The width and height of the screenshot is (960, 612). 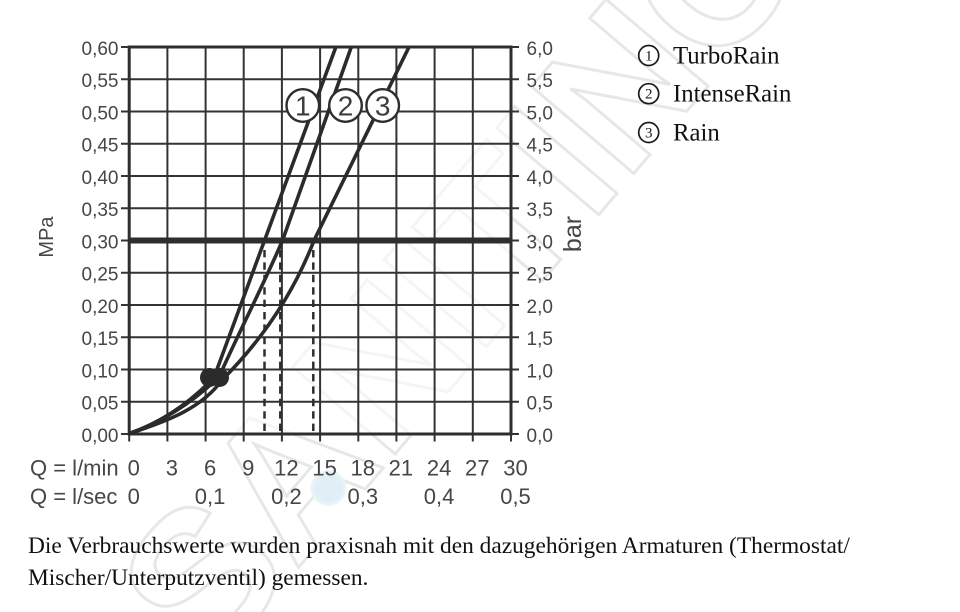 I want to click on svg-text: 0,4, so click(x=439, y=496).